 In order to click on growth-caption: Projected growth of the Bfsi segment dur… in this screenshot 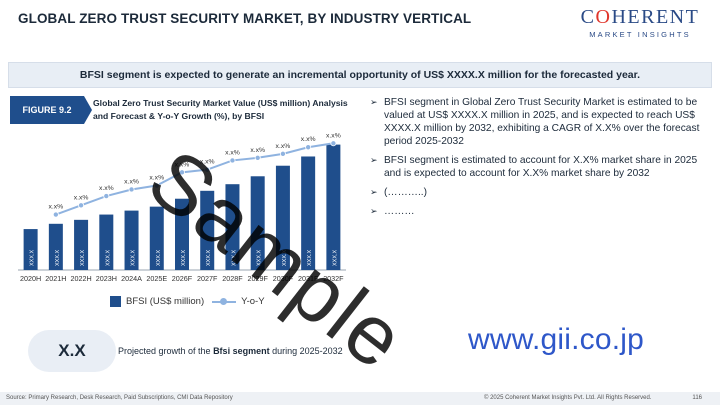, I will do `click(230, 351)`.